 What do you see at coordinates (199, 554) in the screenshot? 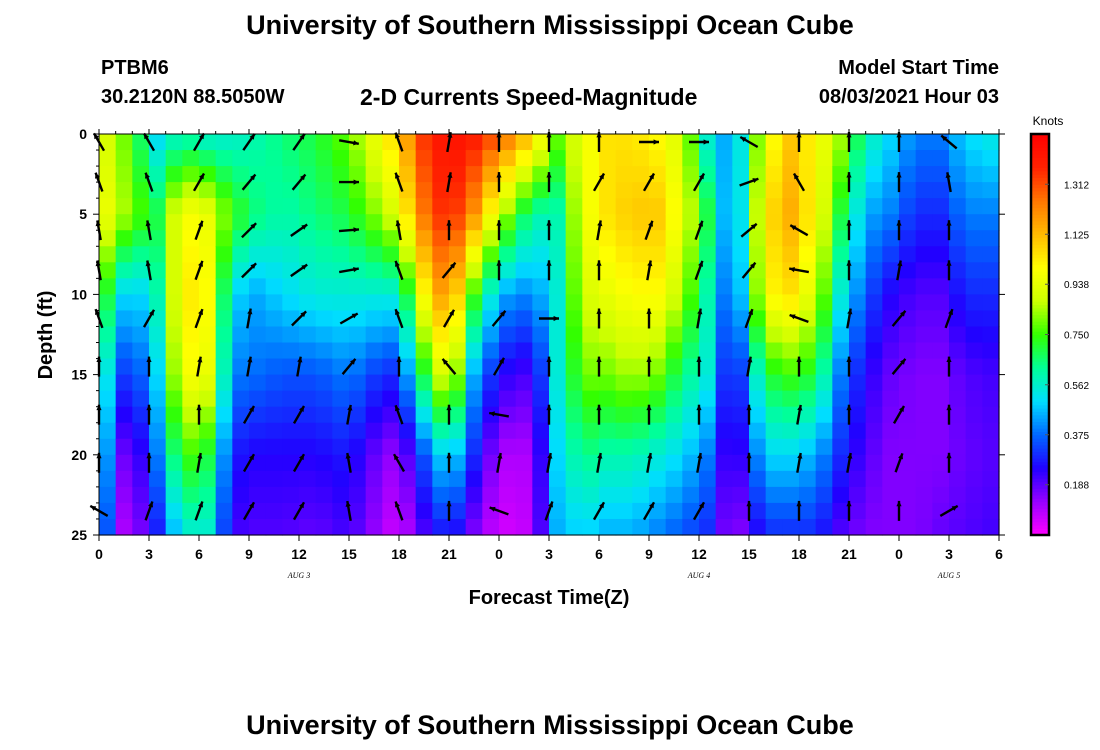
I see `x-tick-label: 6` at bounding box center [199, 554].